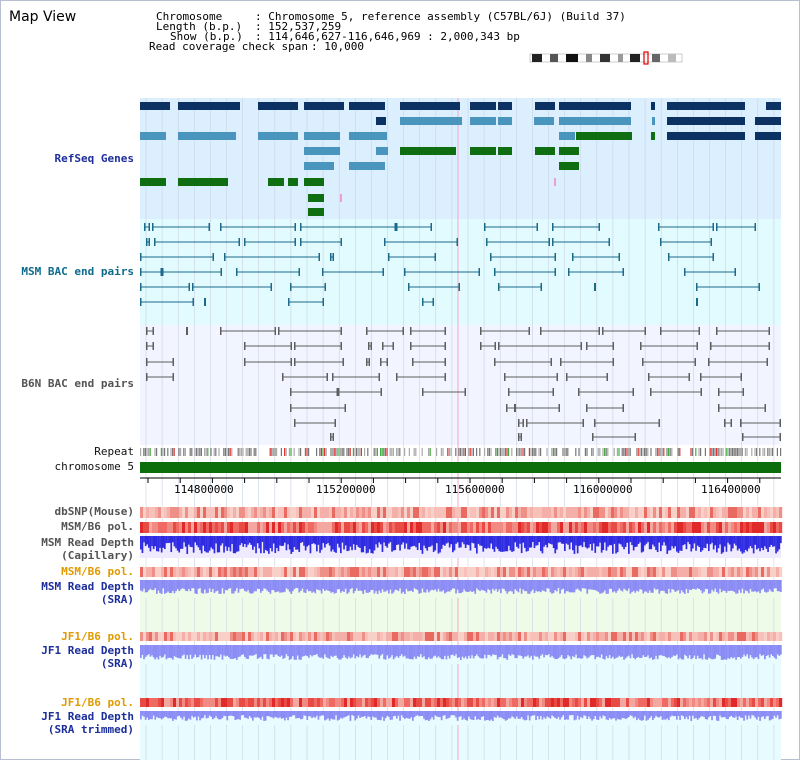 This screenshot has height=760, width=800. I want to click on msm-read-depth-capillary-track, so click(461, 547).